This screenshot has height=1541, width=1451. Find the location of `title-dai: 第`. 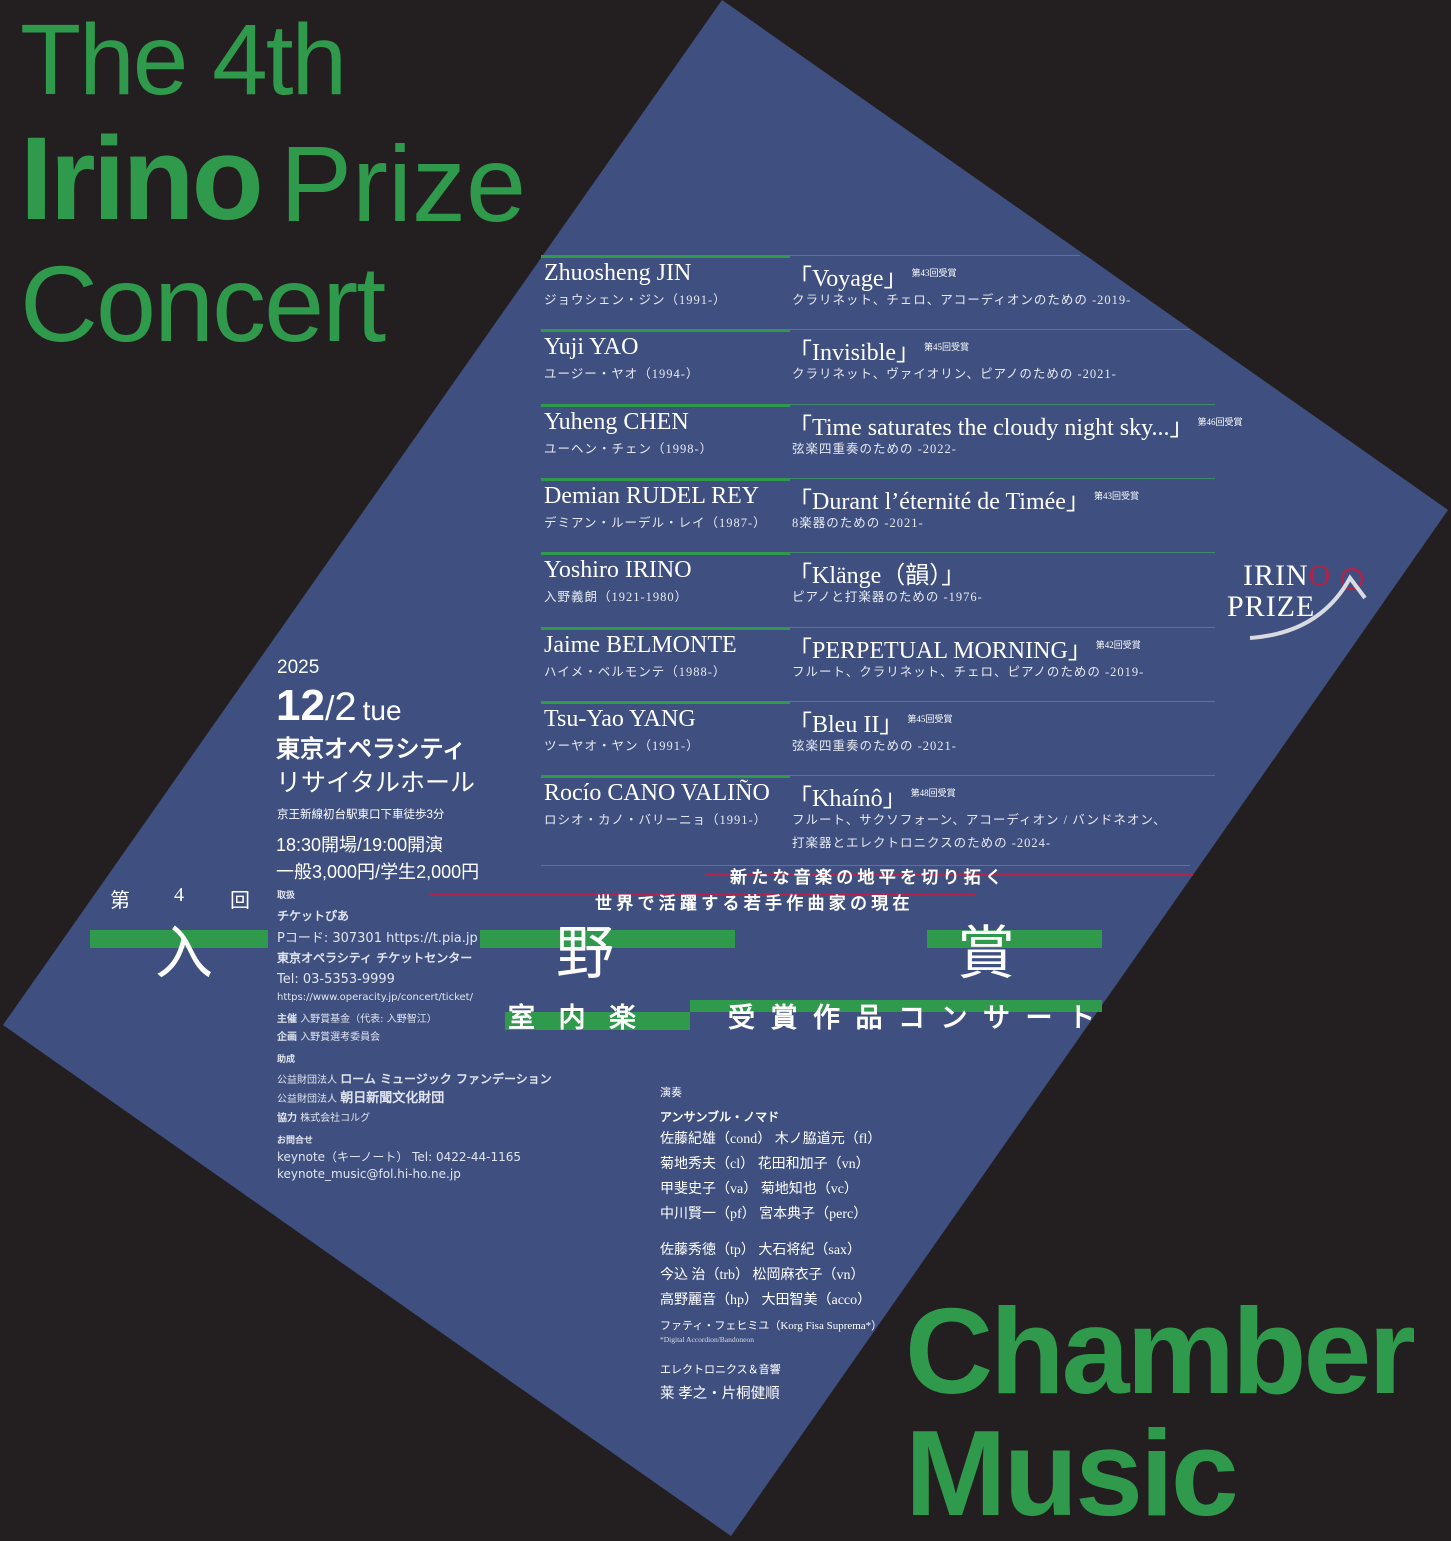

title-dai: 第 is located at coordinates (120, 901).